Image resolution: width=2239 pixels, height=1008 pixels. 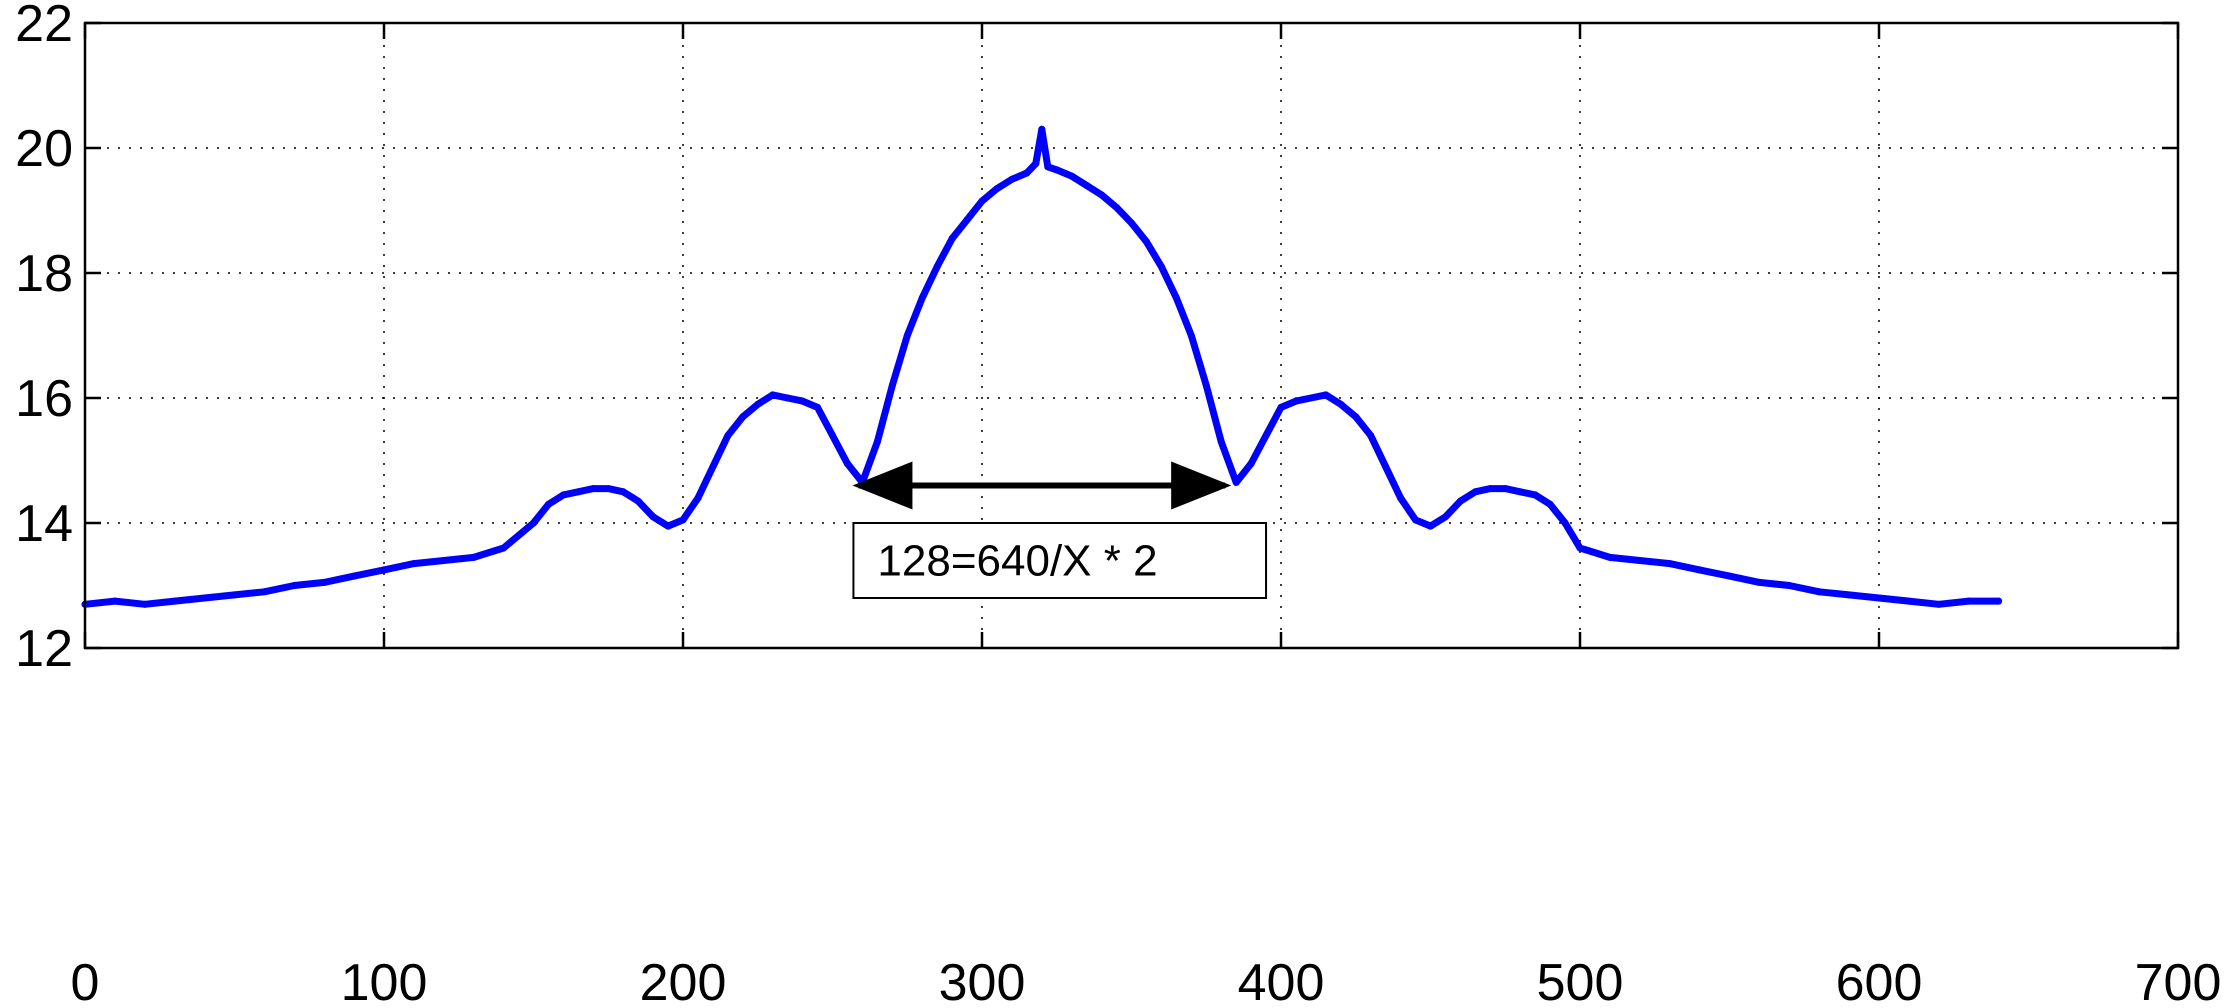 I want to click on x-tick-label: 600, so click(x=1879, y=981).